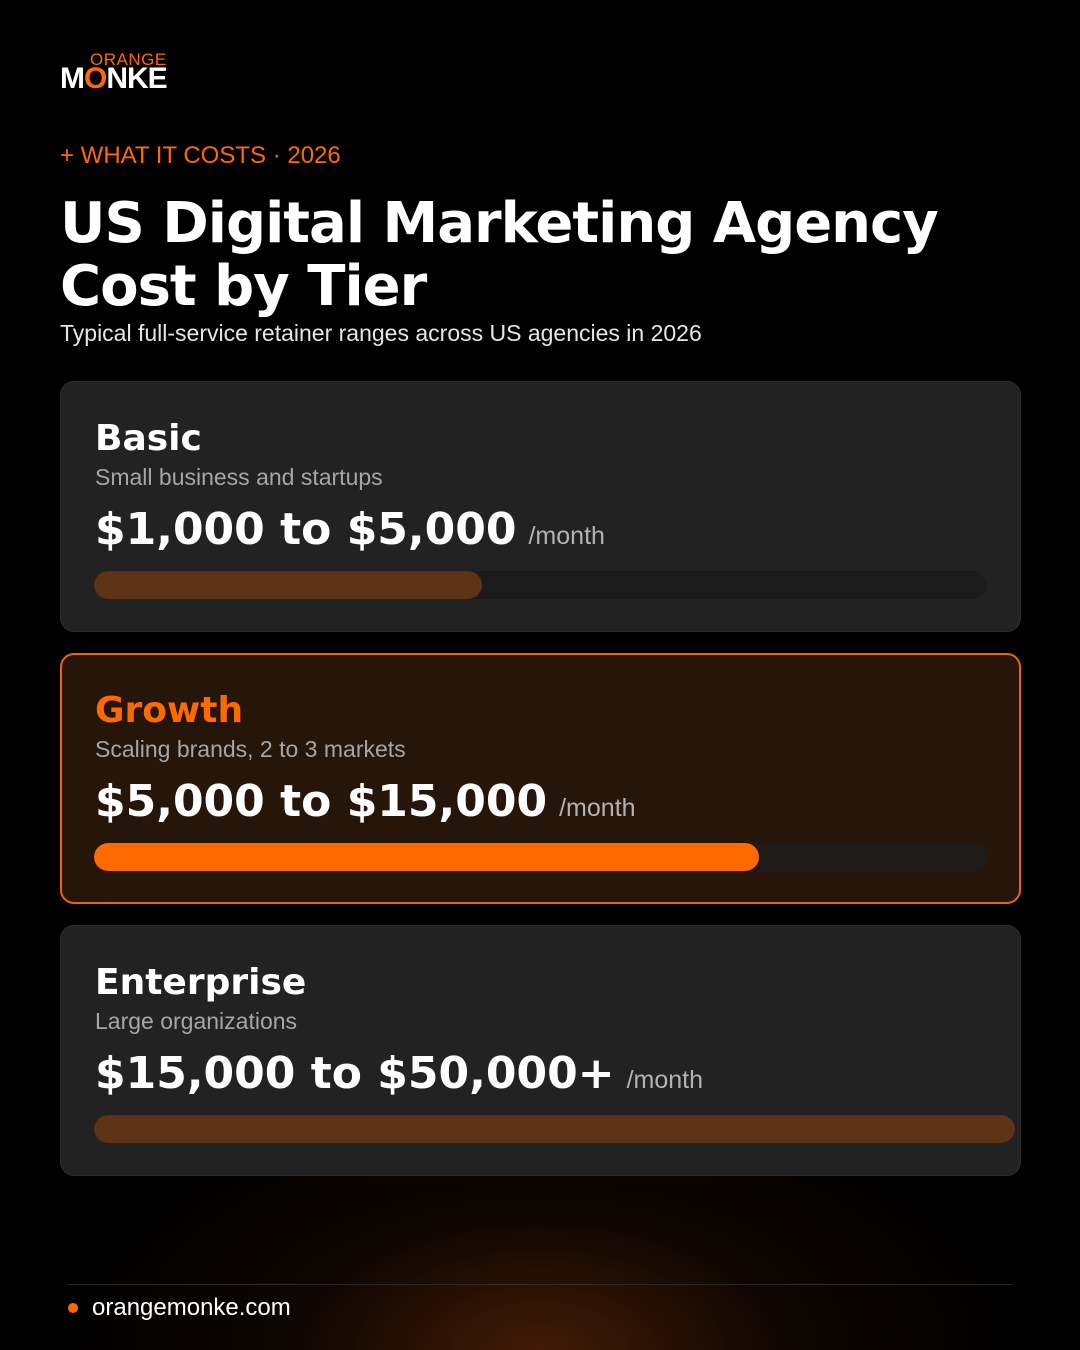 This screenshot has height=1350, width=1080. Describe the element at coordinates (321, 801) in the screenshot. I see `tier-price: $5,000 to $15,000` at that location.